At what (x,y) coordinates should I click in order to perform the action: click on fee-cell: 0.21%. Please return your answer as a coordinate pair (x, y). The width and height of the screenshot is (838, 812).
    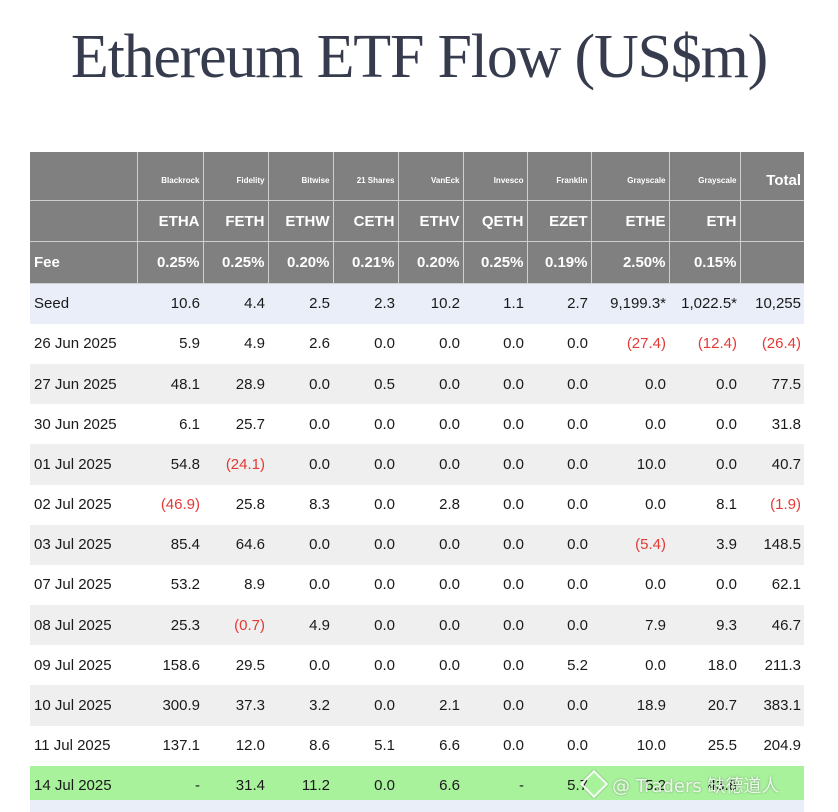
    Looking at the image, I should click on (366, 262).